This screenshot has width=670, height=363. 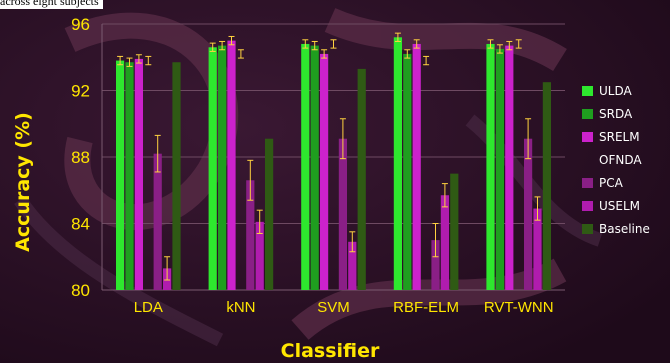 What do you see at coordinates (80, 91) in the screenshot?
I see `y-tick-label: 92` at bounding box center [80, 91].